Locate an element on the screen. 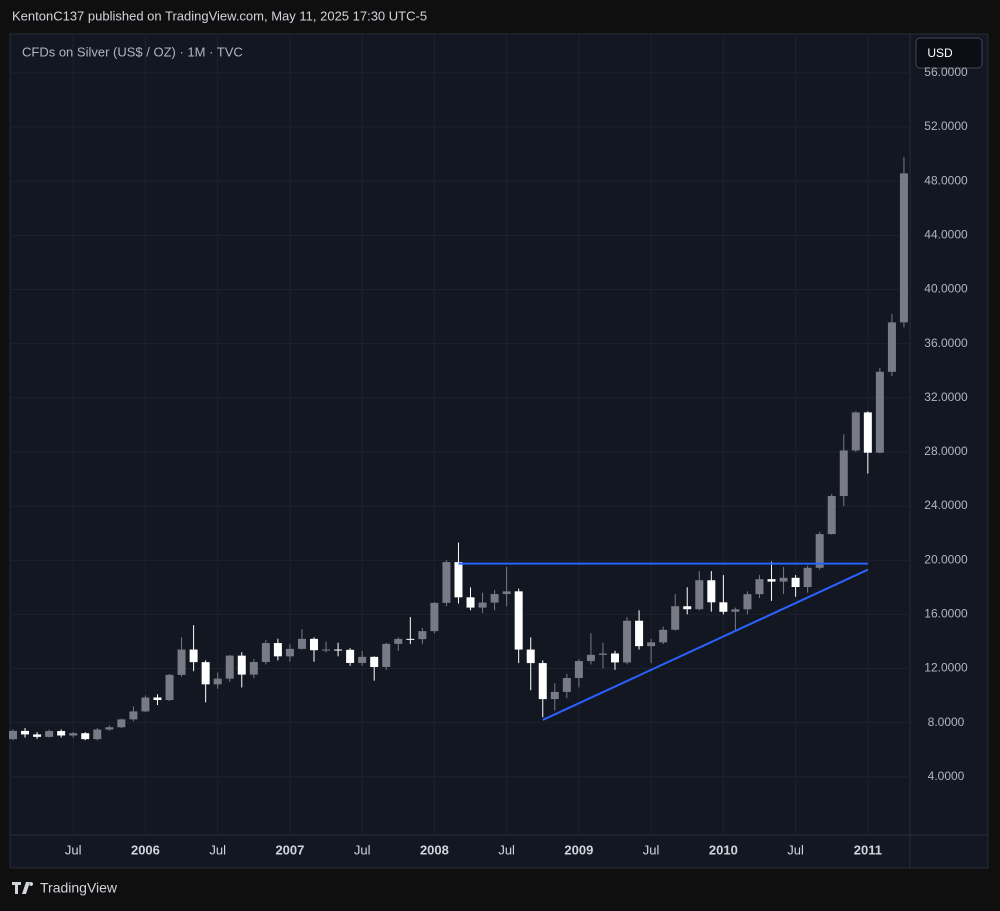  y-tick-label: 8.0000 is located at coordinates (946, 722).